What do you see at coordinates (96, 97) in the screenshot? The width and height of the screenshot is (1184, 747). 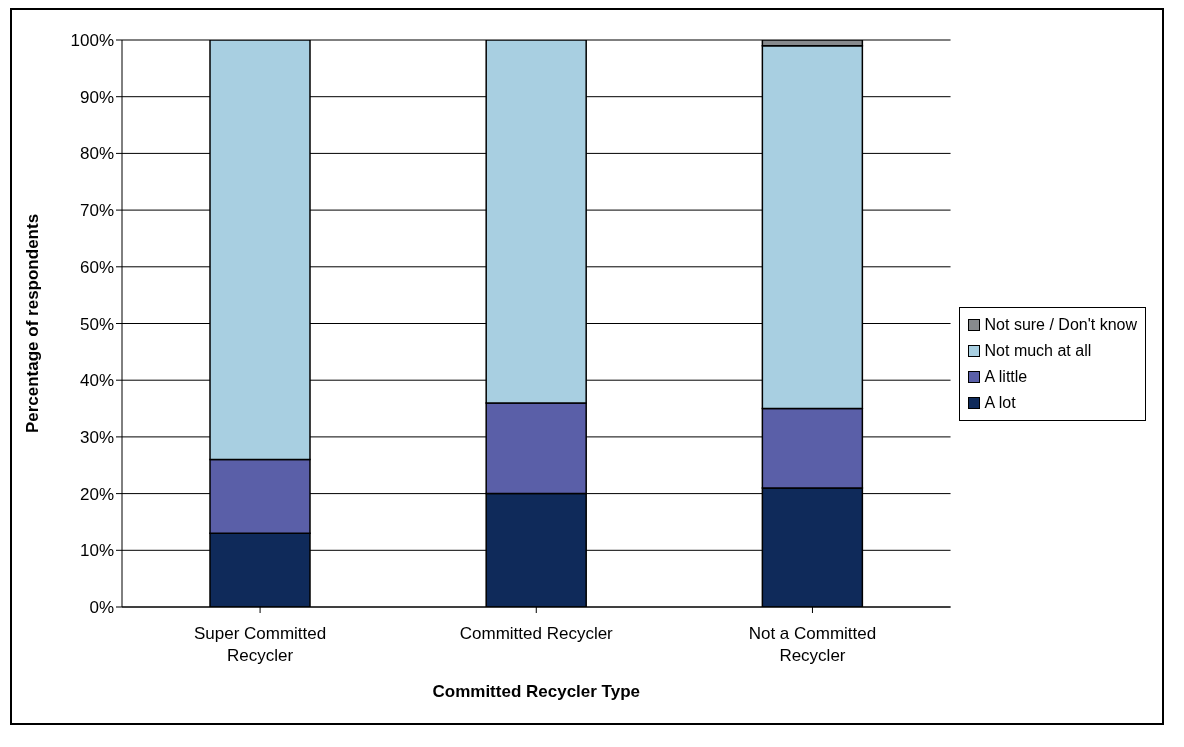 I see `y-tick-label: 90%` at bounding box center [96, 97].